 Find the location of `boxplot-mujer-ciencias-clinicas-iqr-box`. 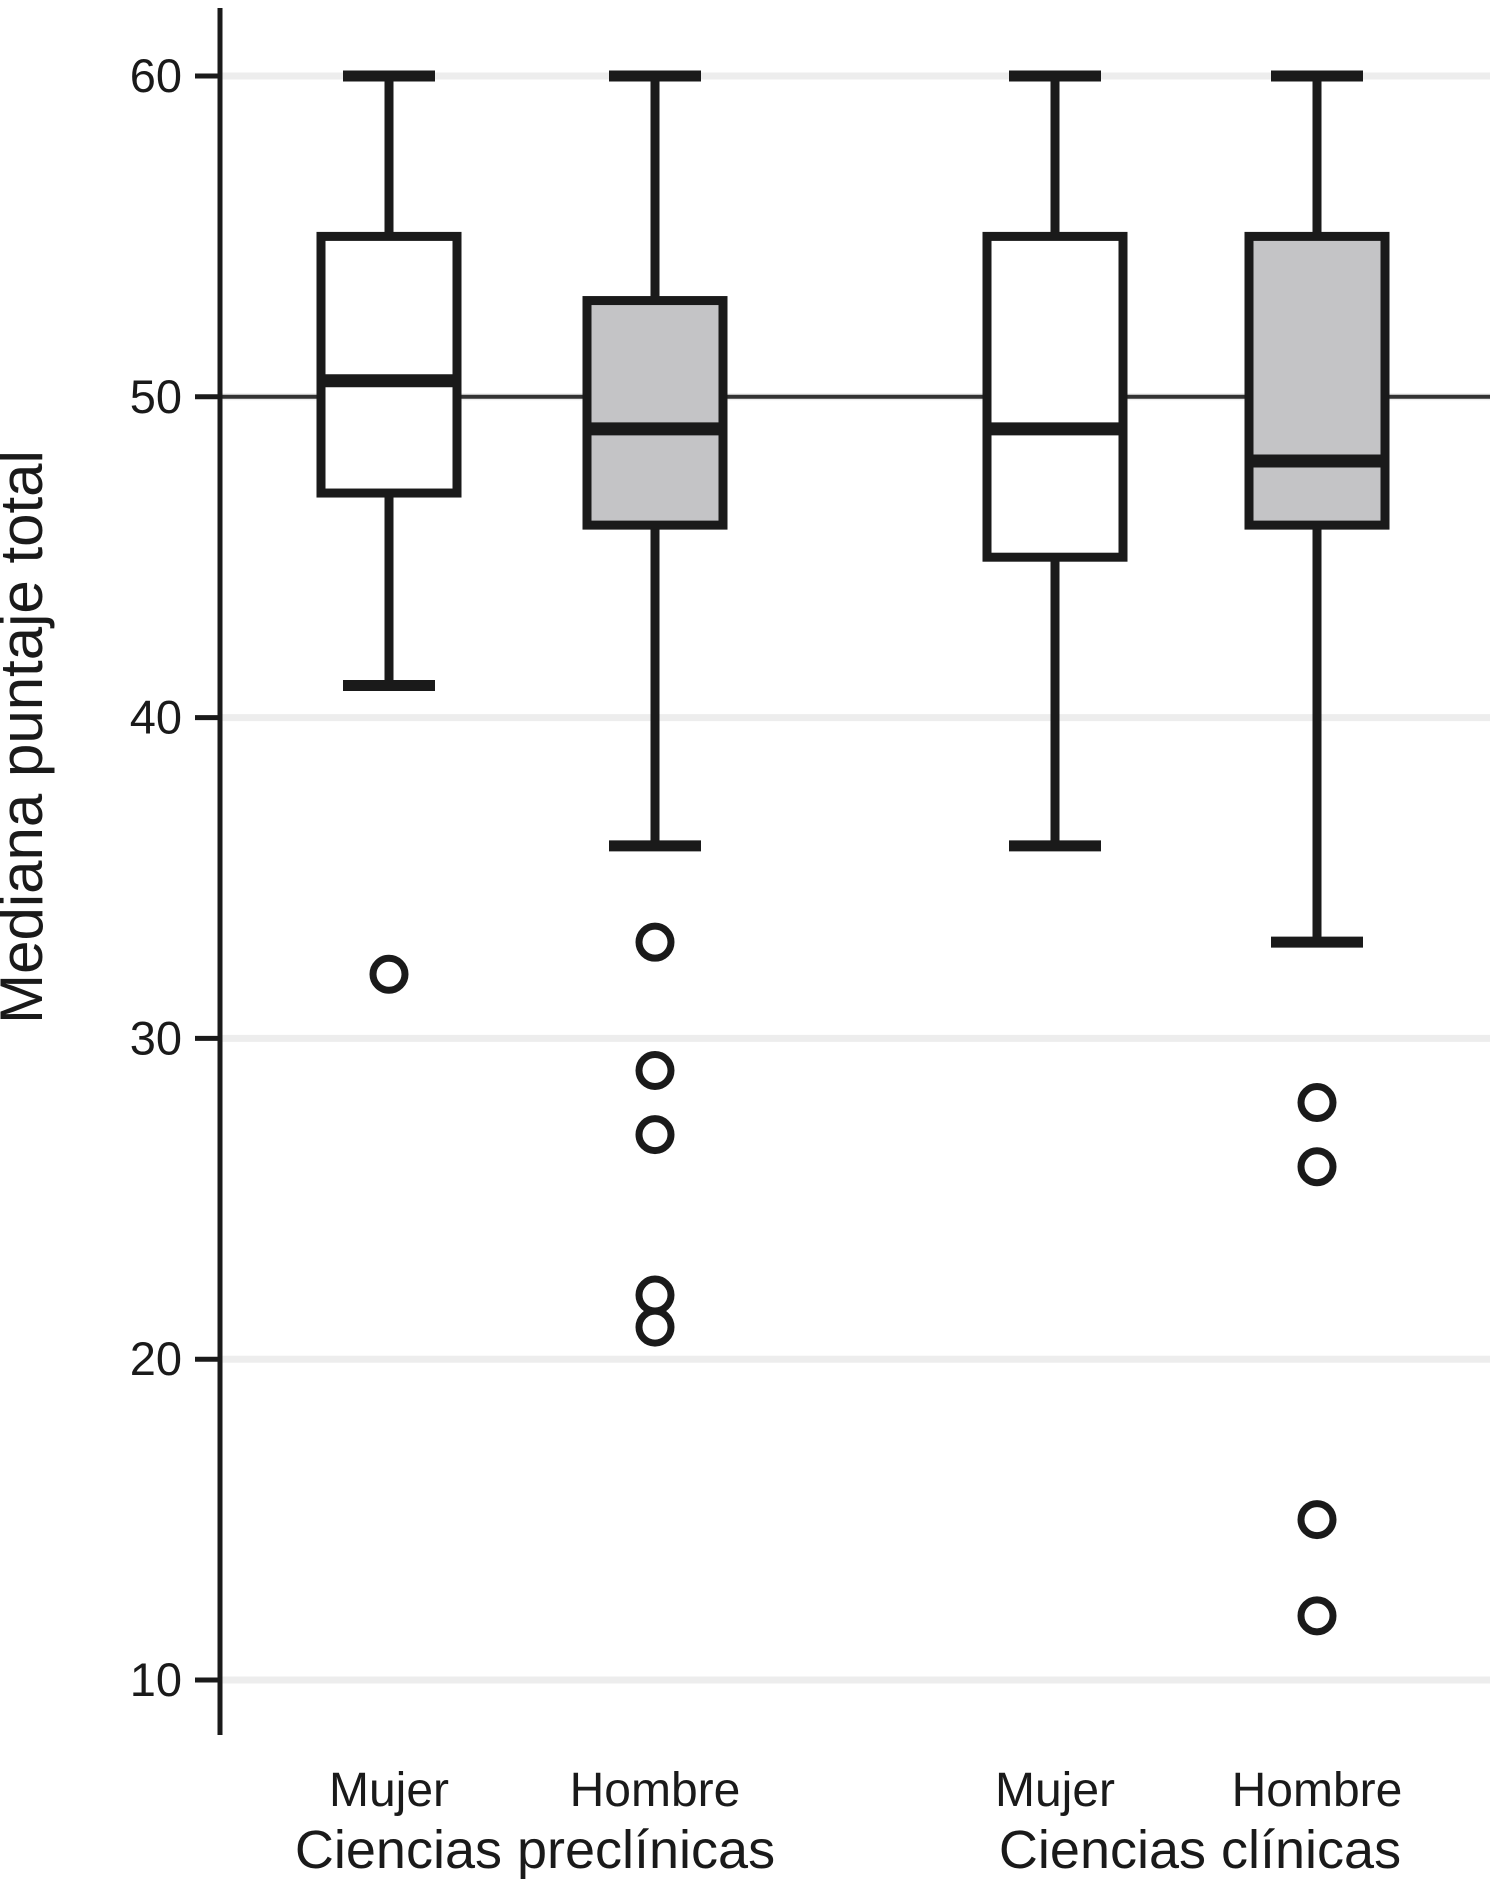

boxplot-mujer-ciencias-clinicas-iqr-box is located at coordinates (1055, 396).